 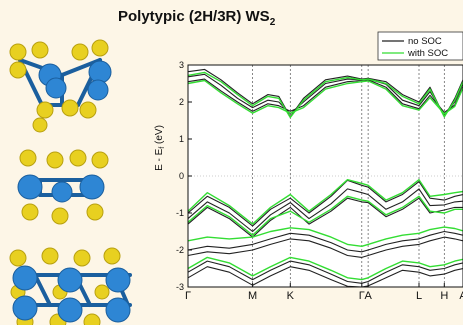 I want to click on ws2-monolayer-view, so click(x=63, y=187).